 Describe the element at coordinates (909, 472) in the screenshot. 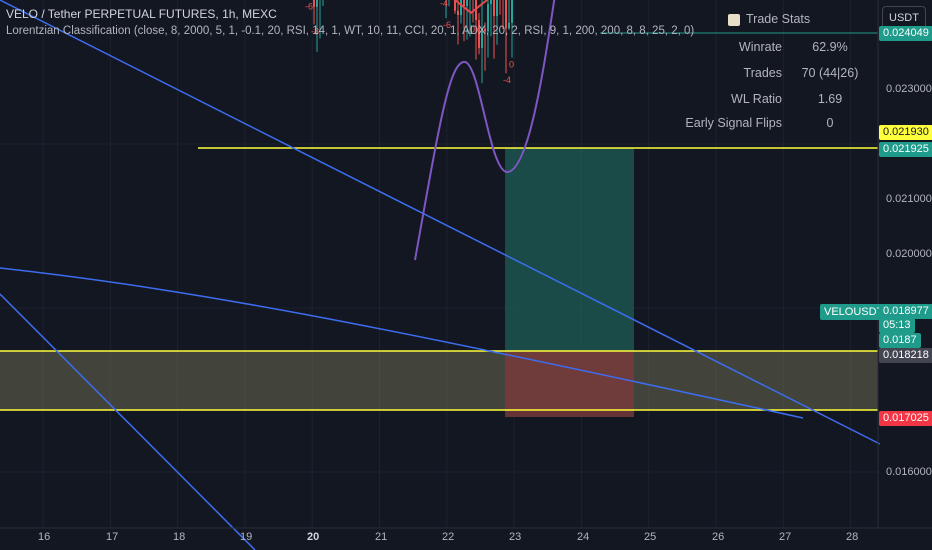

I see `price-axis-label: 0.016000` at that location.